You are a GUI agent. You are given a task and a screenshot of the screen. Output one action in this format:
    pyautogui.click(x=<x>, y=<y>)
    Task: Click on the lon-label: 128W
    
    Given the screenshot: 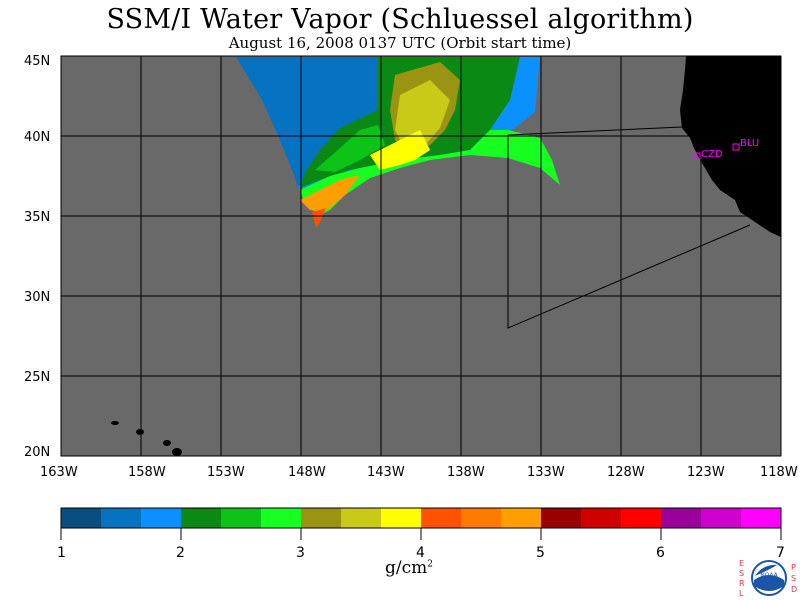 What is the action you would take?
    pyautogui.click(x=626, y=472)
    